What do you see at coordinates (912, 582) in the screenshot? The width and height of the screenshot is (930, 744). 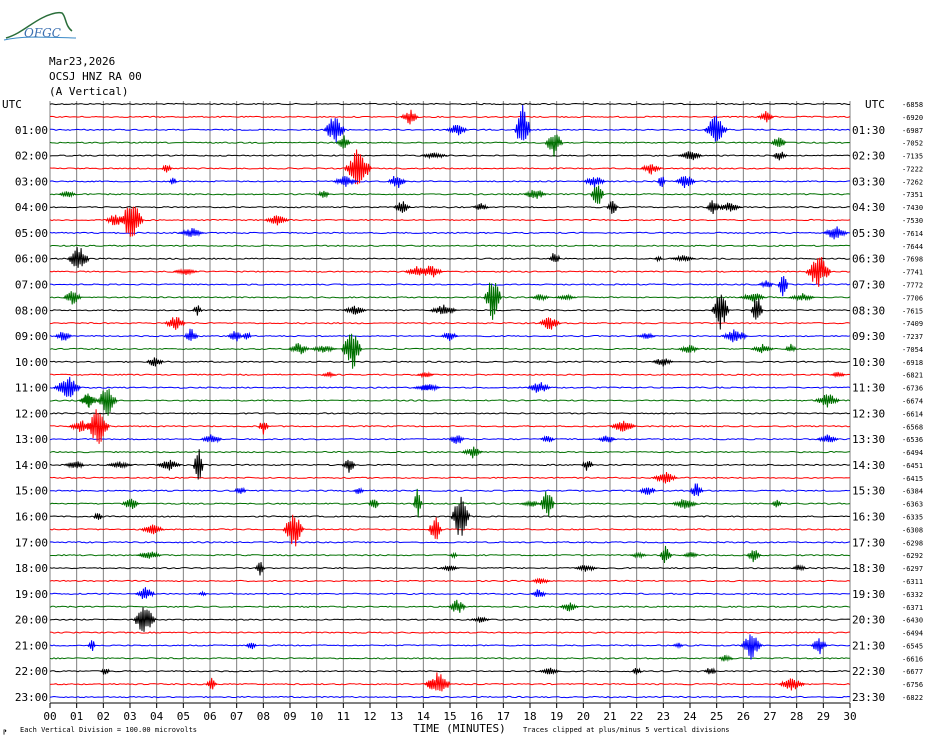 I see `trace-offset-label: -6311` at bounding box center [912, 582].